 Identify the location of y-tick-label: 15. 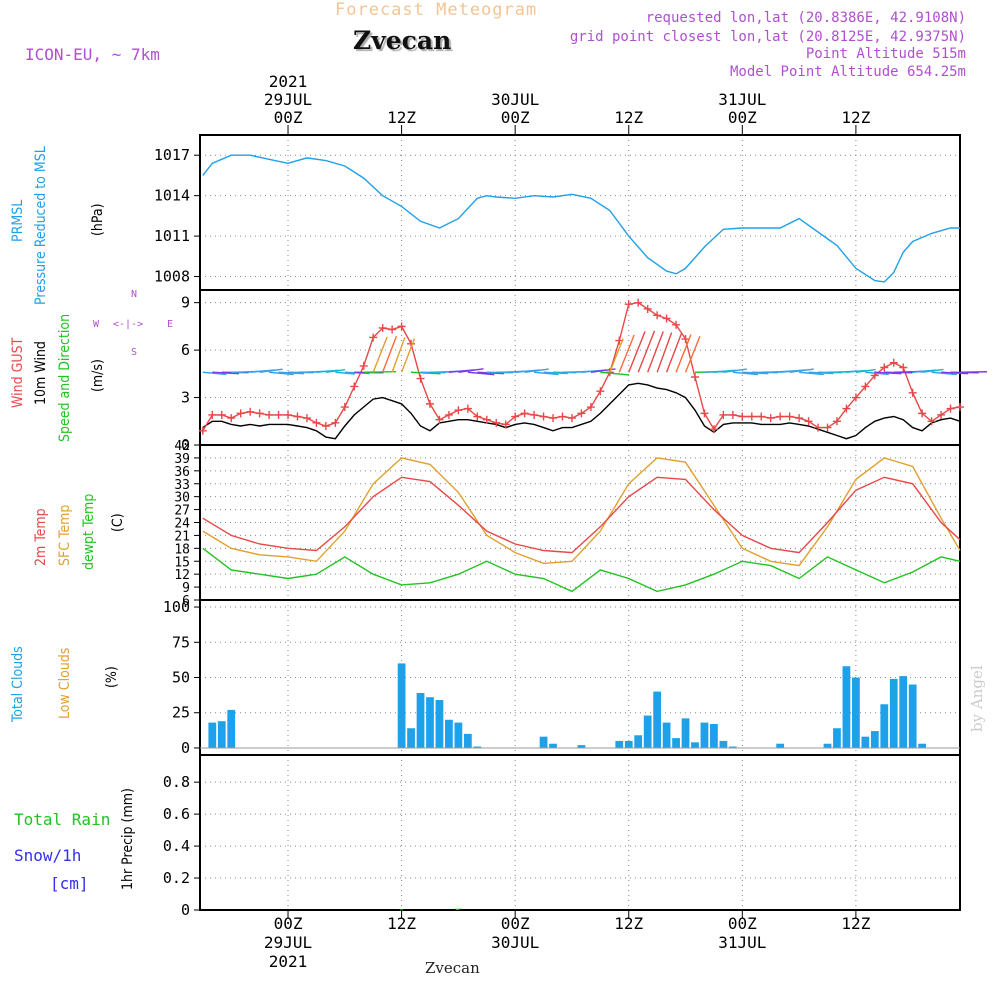
(182, 562).